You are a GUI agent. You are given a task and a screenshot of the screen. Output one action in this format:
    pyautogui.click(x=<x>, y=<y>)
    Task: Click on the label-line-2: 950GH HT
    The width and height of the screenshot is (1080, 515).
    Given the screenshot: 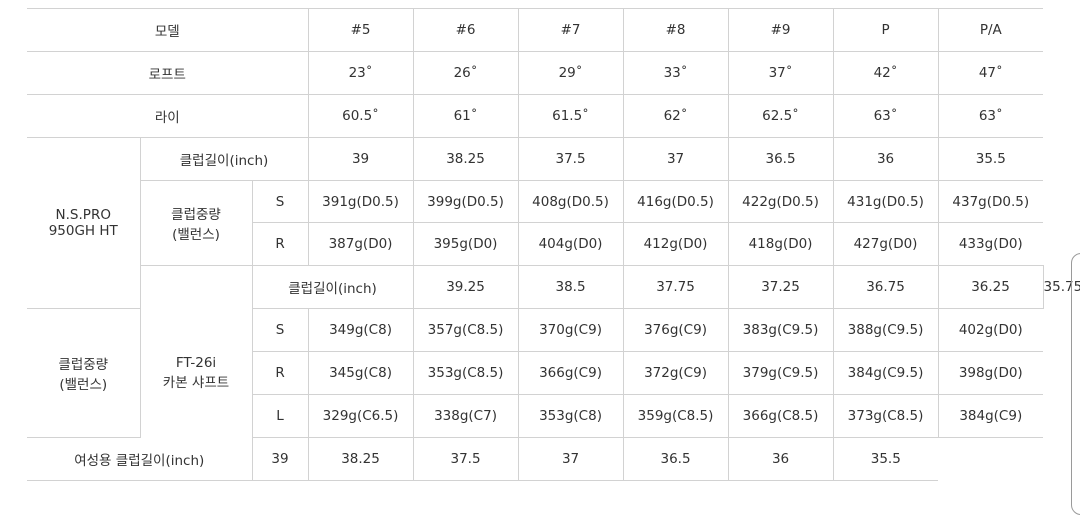 What is the action you would take?
    pyautogui.click(x=83, y=230)
    